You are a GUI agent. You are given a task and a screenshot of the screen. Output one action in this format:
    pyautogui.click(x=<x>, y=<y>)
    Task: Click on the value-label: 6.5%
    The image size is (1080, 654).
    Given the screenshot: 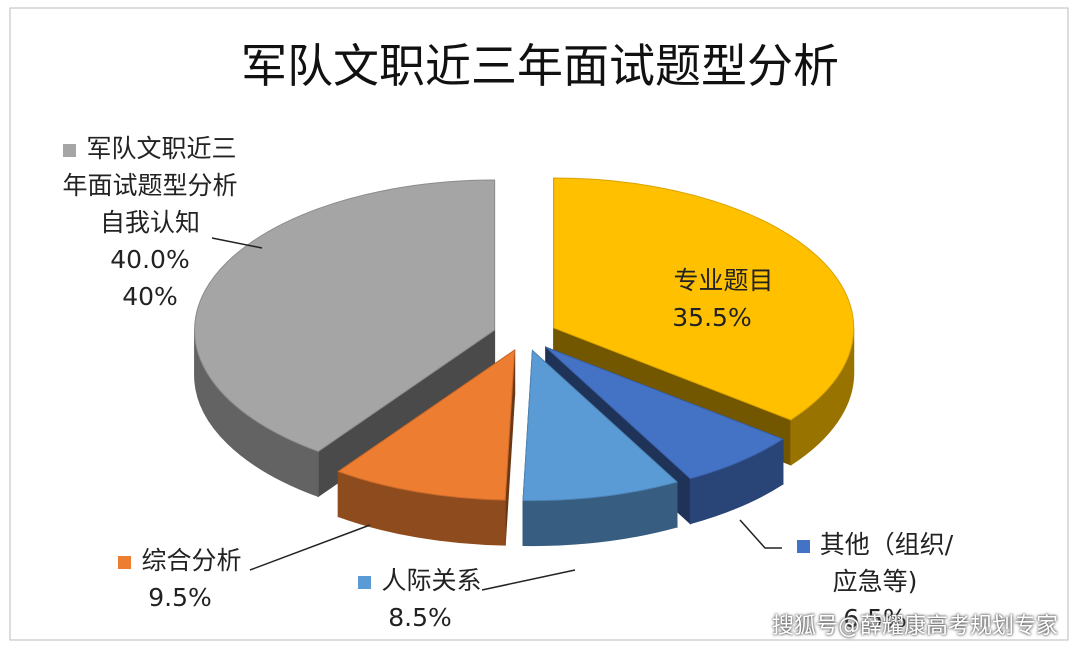 What is the action you would take?
    pyautogui.click(x=875, y=618)
    